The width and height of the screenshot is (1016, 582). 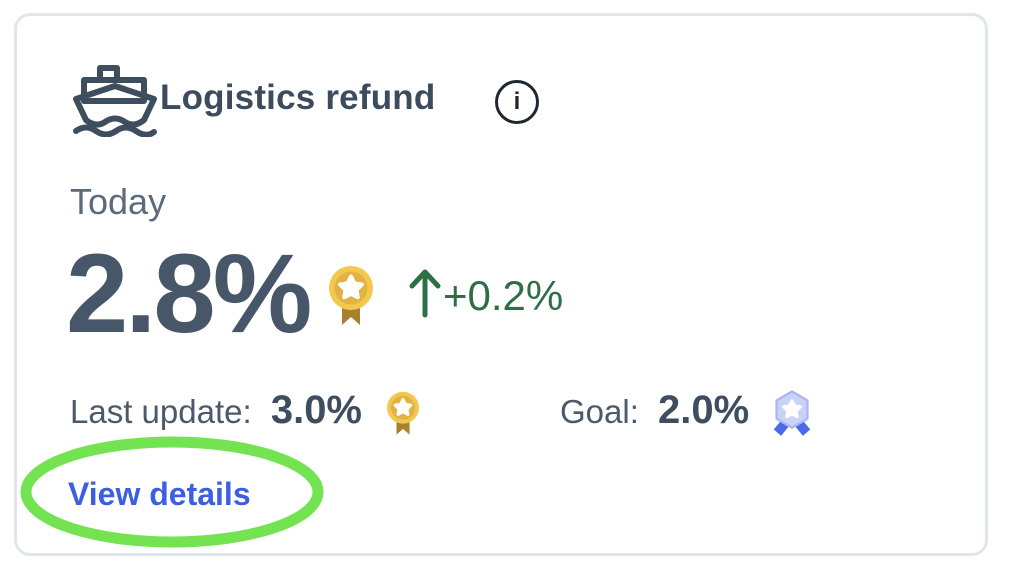 I want to click on last-update-label: Last update:, so click(x=161, y=411).